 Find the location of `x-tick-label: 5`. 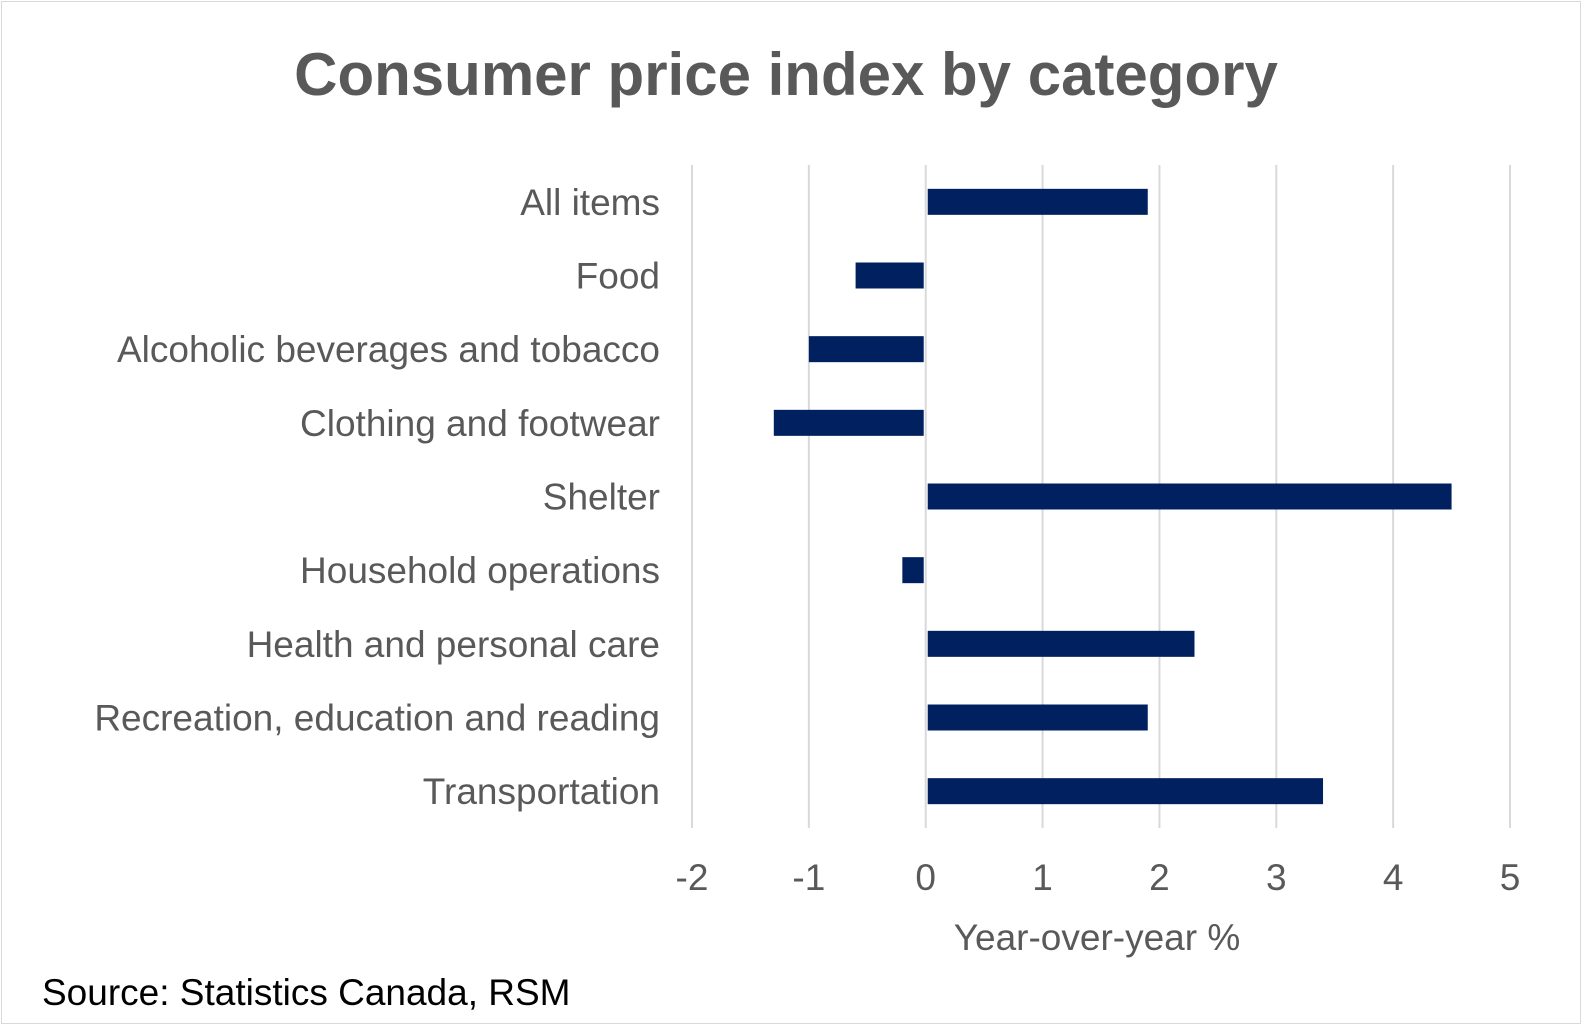

x-tick-label: 5 is located at coordinates (1510, 877).